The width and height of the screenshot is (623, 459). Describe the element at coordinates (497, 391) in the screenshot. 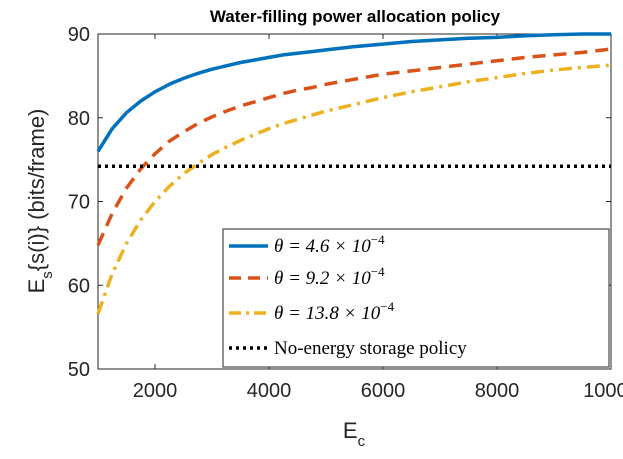

I see `x-tick-label: 8000` at that location.